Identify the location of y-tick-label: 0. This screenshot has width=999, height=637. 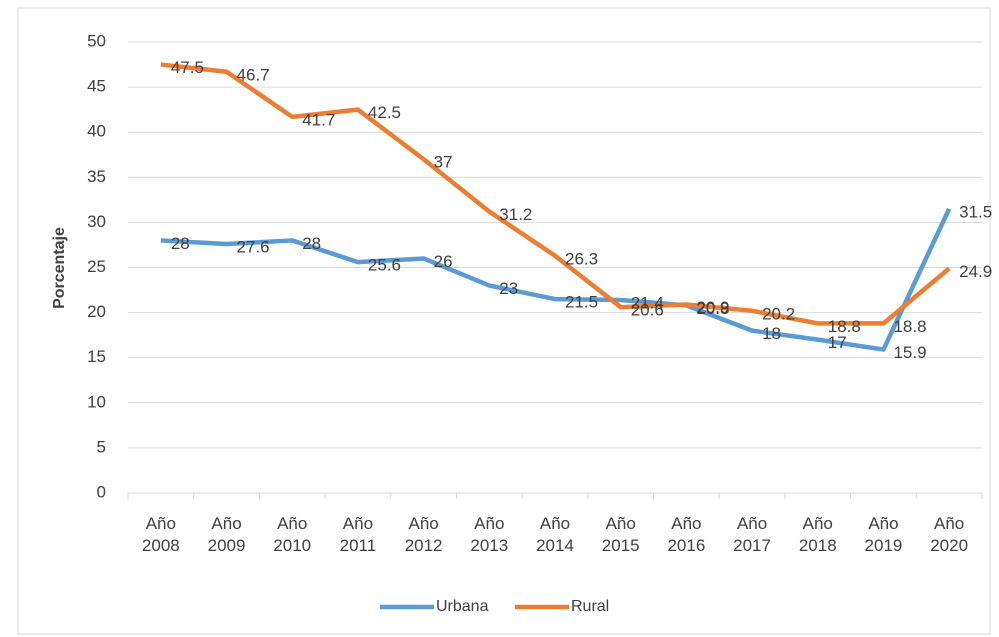
(101, 491).